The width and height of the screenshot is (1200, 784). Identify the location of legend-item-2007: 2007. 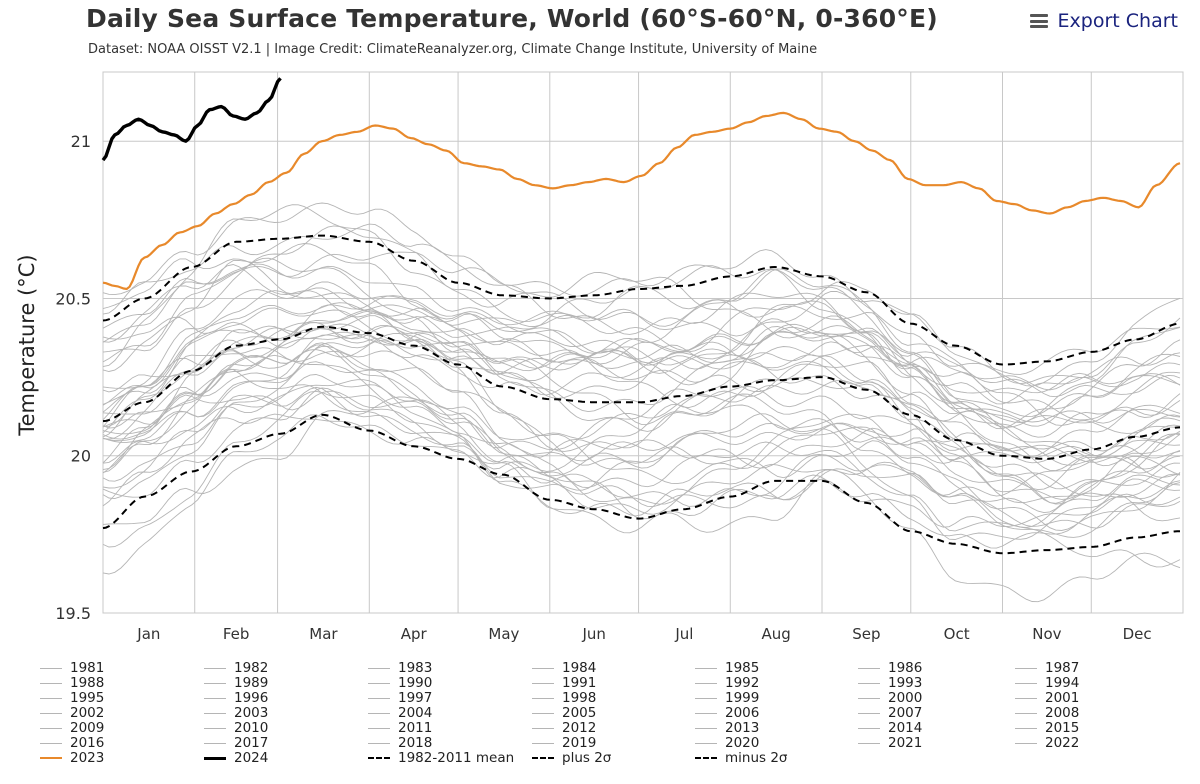
(890, 713).